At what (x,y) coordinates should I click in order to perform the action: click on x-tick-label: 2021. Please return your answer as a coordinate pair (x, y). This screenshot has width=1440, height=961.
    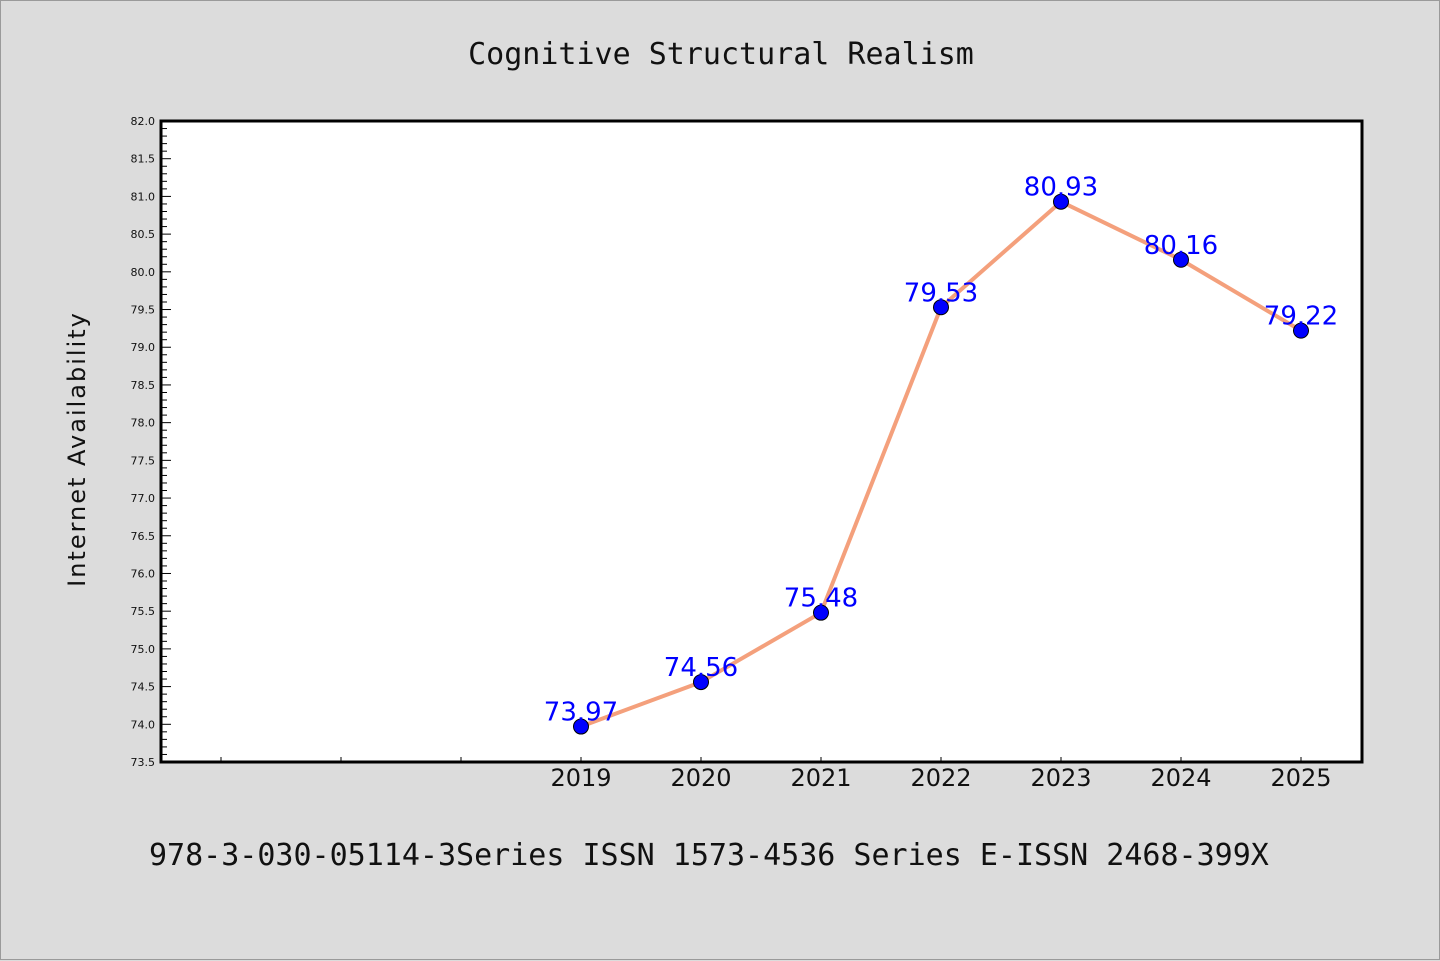
    Looking at the image, I should click on (820, 778).